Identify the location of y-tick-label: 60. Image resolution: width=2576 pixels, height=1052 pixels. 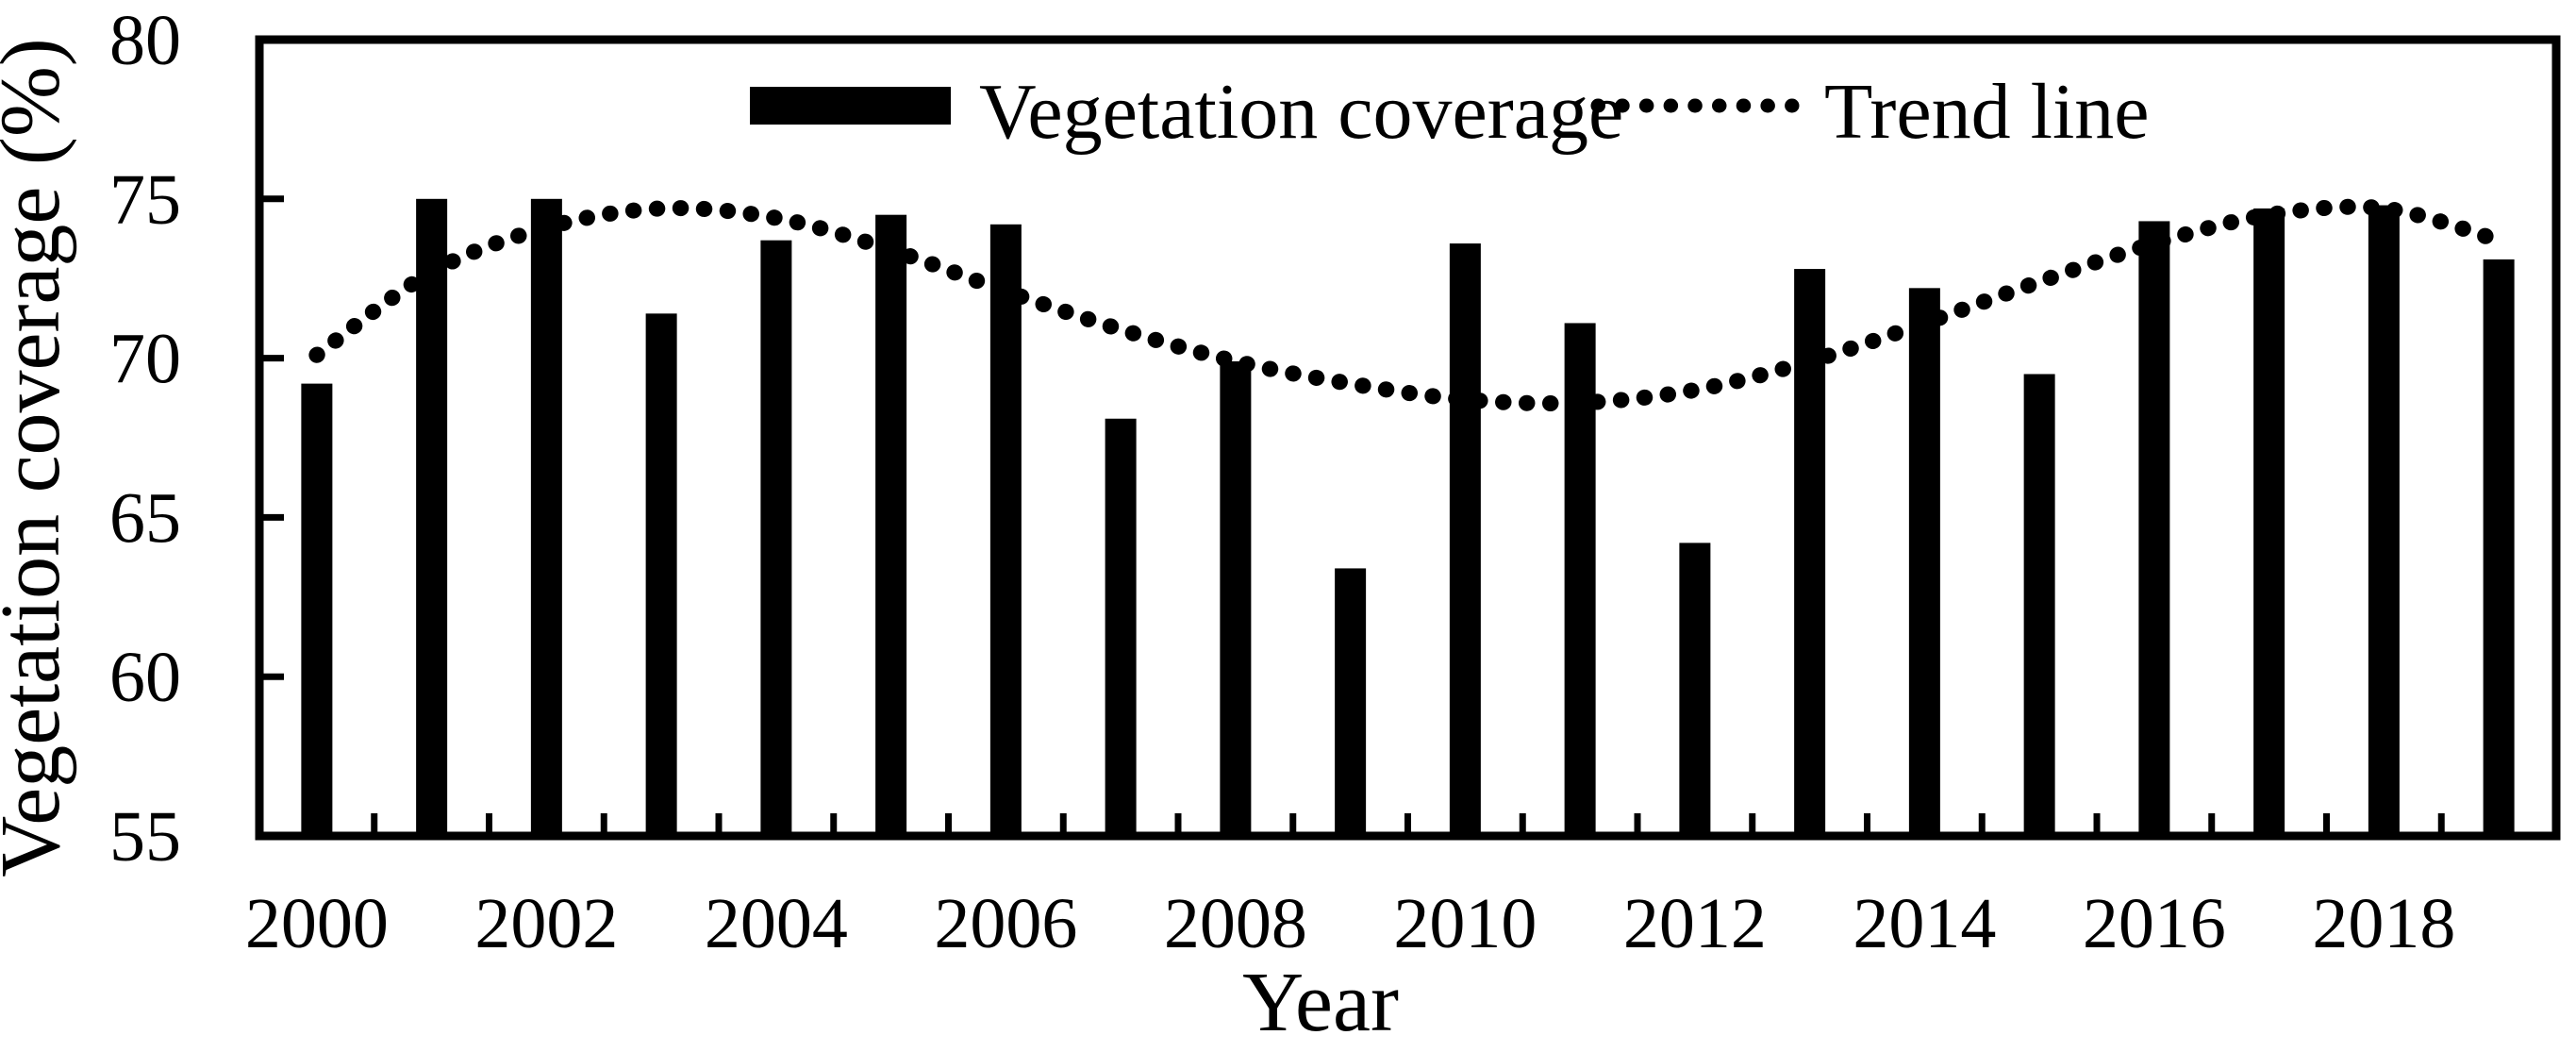
(145, 677).